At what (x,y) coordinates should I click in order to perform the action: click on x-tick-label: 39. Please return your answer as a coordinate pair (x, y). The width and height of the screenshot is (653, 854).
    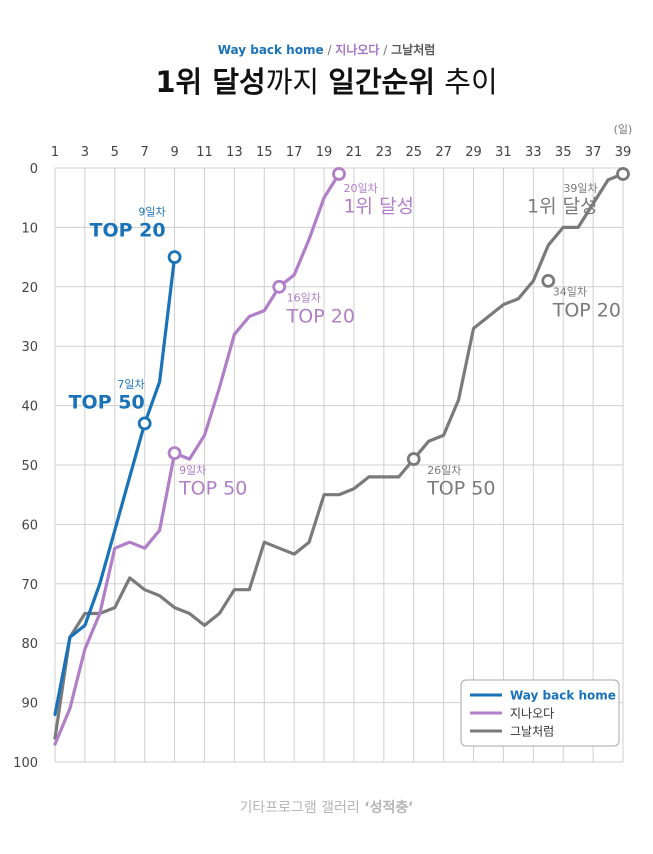
    Looking at the image, I should click on (623, 152).